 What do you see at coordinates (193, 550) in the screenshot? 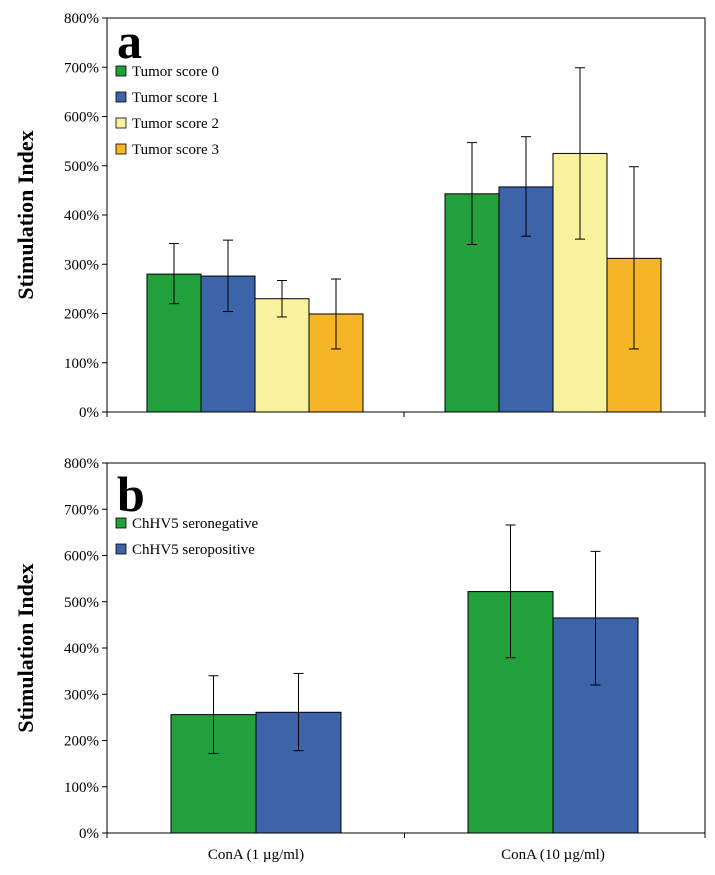
I see `panel-b-legend-label: ChHV5 seropositive` at bounding box center [193, 550].